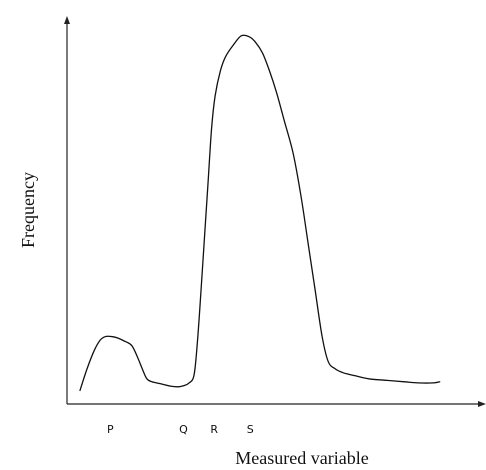 This screenshot has height=470, width=486. What do you see at coordinates (482, 404) in the screenshot?
I see `x-axis-arrow-icon` at bounding box center [482, 404].